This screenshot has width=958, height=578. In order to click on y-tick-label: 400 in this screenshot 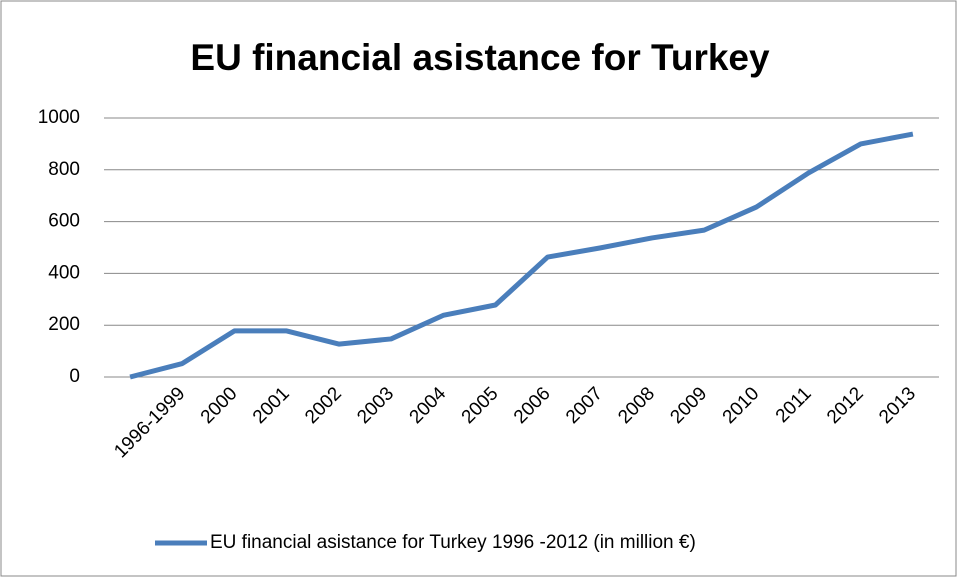, I will do `click(64, 272)`.